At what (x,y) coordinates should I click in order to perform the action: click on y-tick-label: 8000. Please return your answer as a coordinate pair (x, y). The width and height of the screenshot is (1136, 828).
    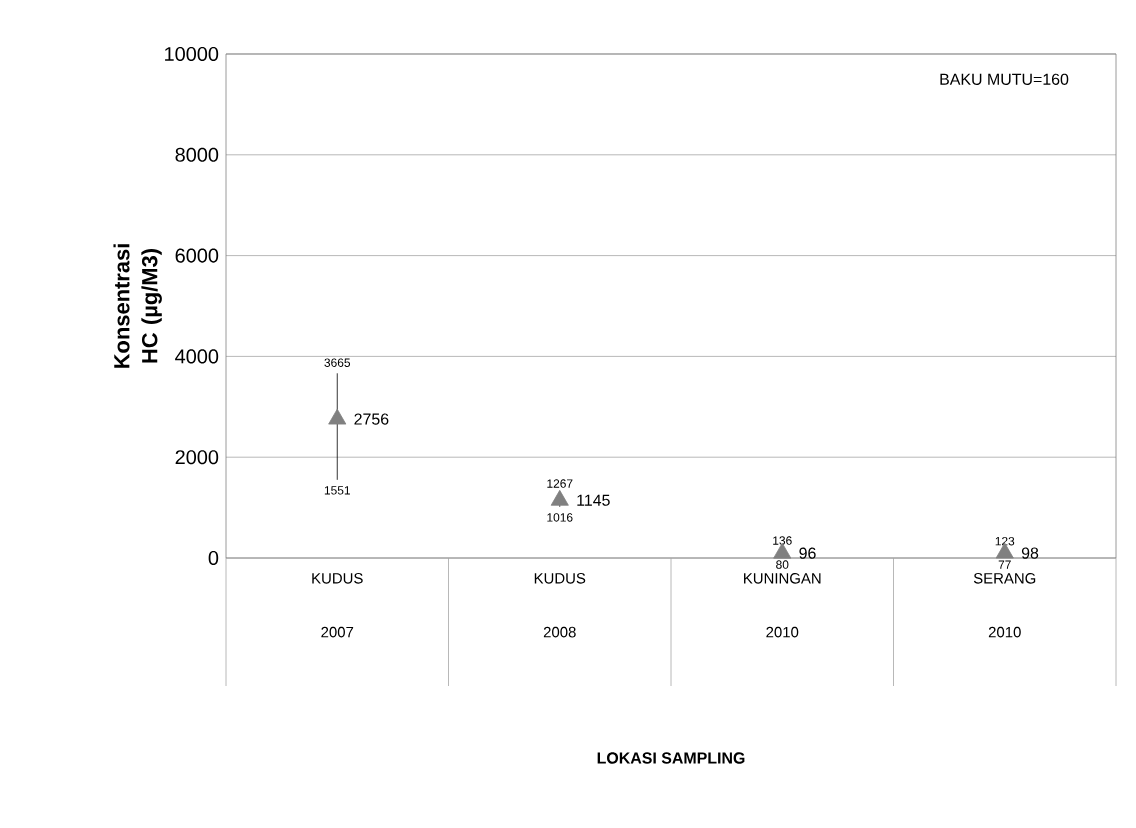
    Looking at the image, I should click on (197, 154).